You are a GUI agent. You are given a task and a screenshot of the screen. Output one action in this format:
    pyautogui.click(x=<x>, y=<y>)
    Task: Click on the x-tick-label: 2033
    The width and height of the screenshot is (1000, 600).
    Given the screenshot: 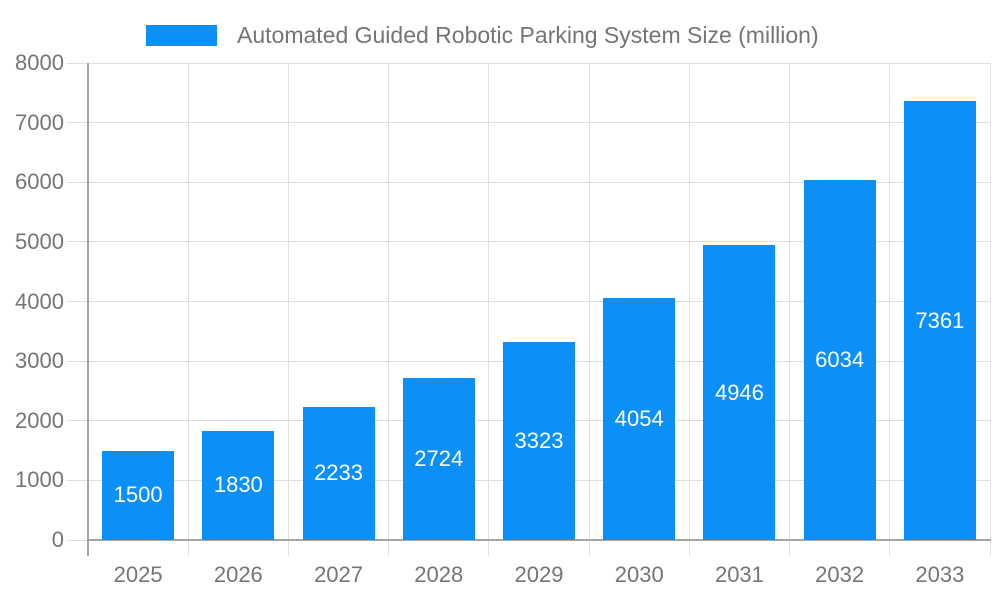 What is the action you would take?
    pyautogui.click(x=940, y=574)
    